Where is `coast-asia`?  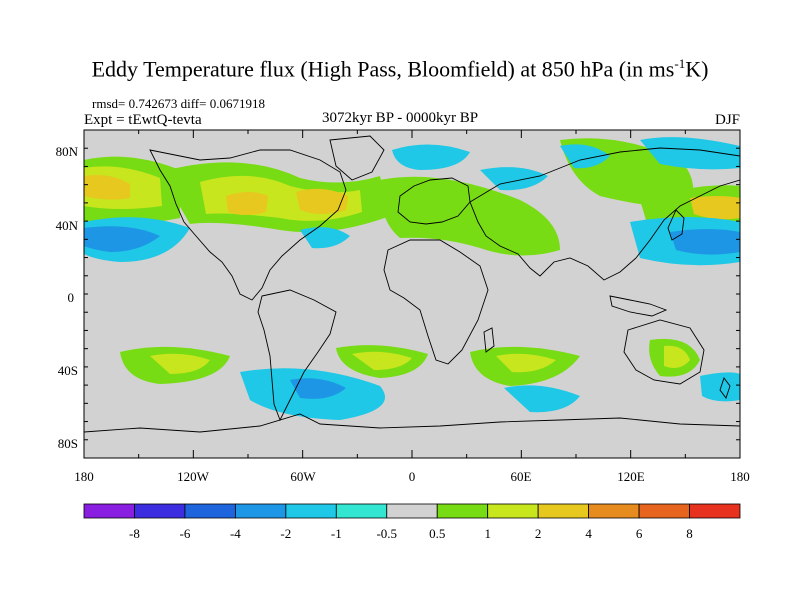 coast-asia is located at coordinates (604, 214).